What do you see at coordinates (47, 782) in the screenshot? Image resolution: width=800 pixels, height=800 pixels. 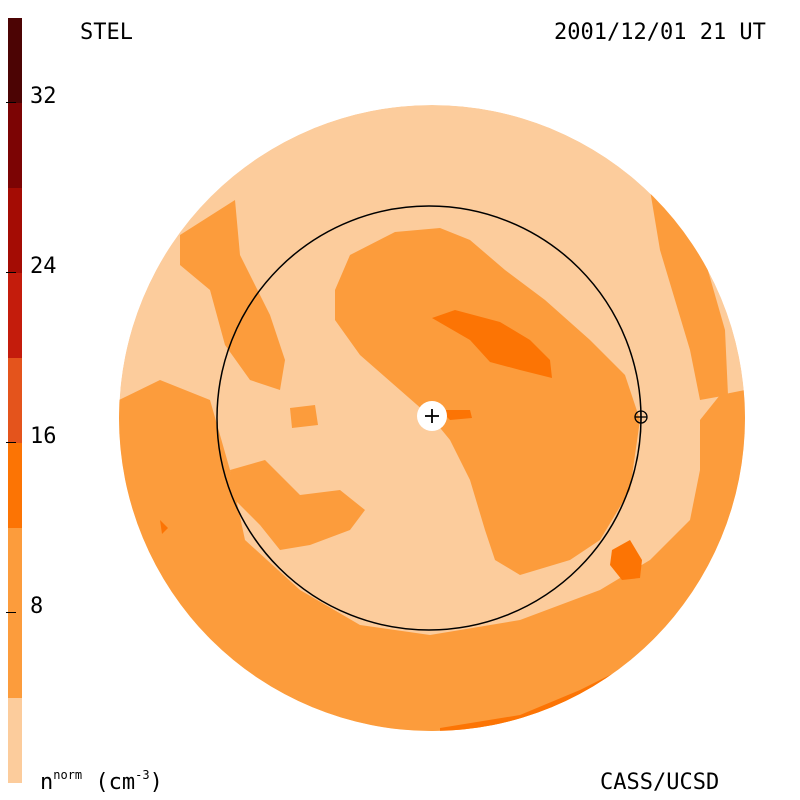 I see `unit-base: n` at bounding box center [47, 782].